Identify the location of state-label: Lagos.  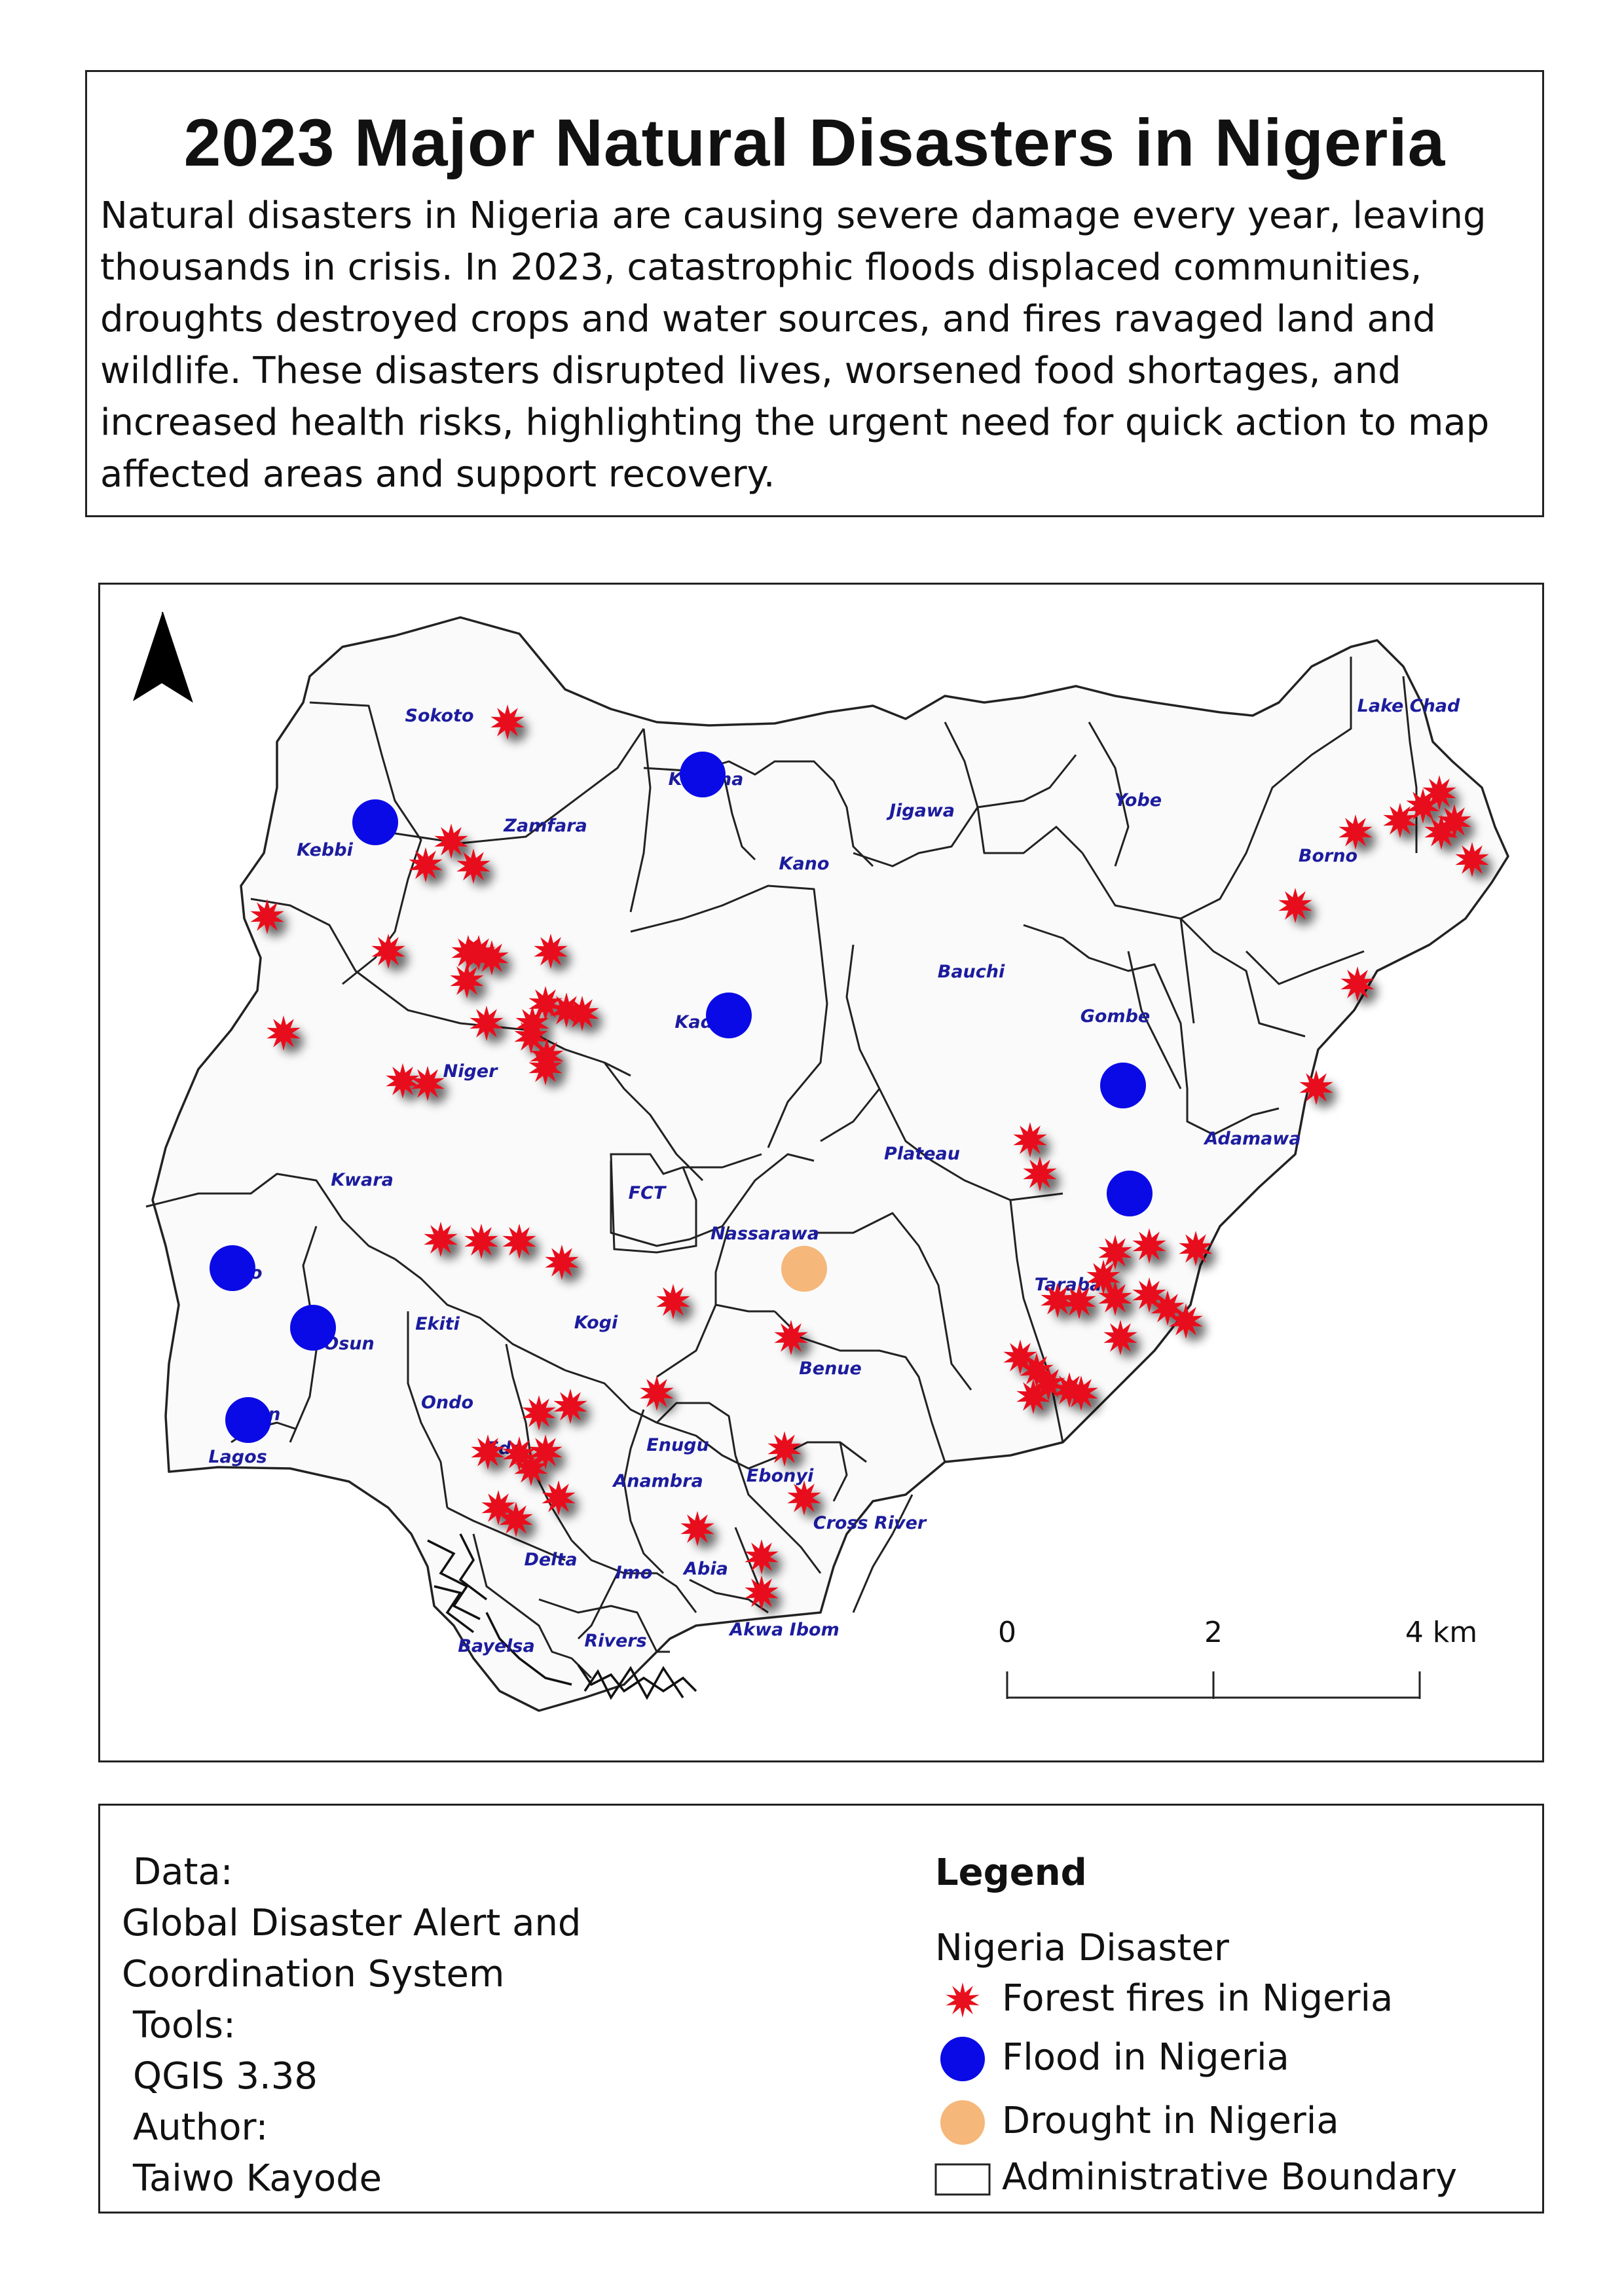
(237, 1457).